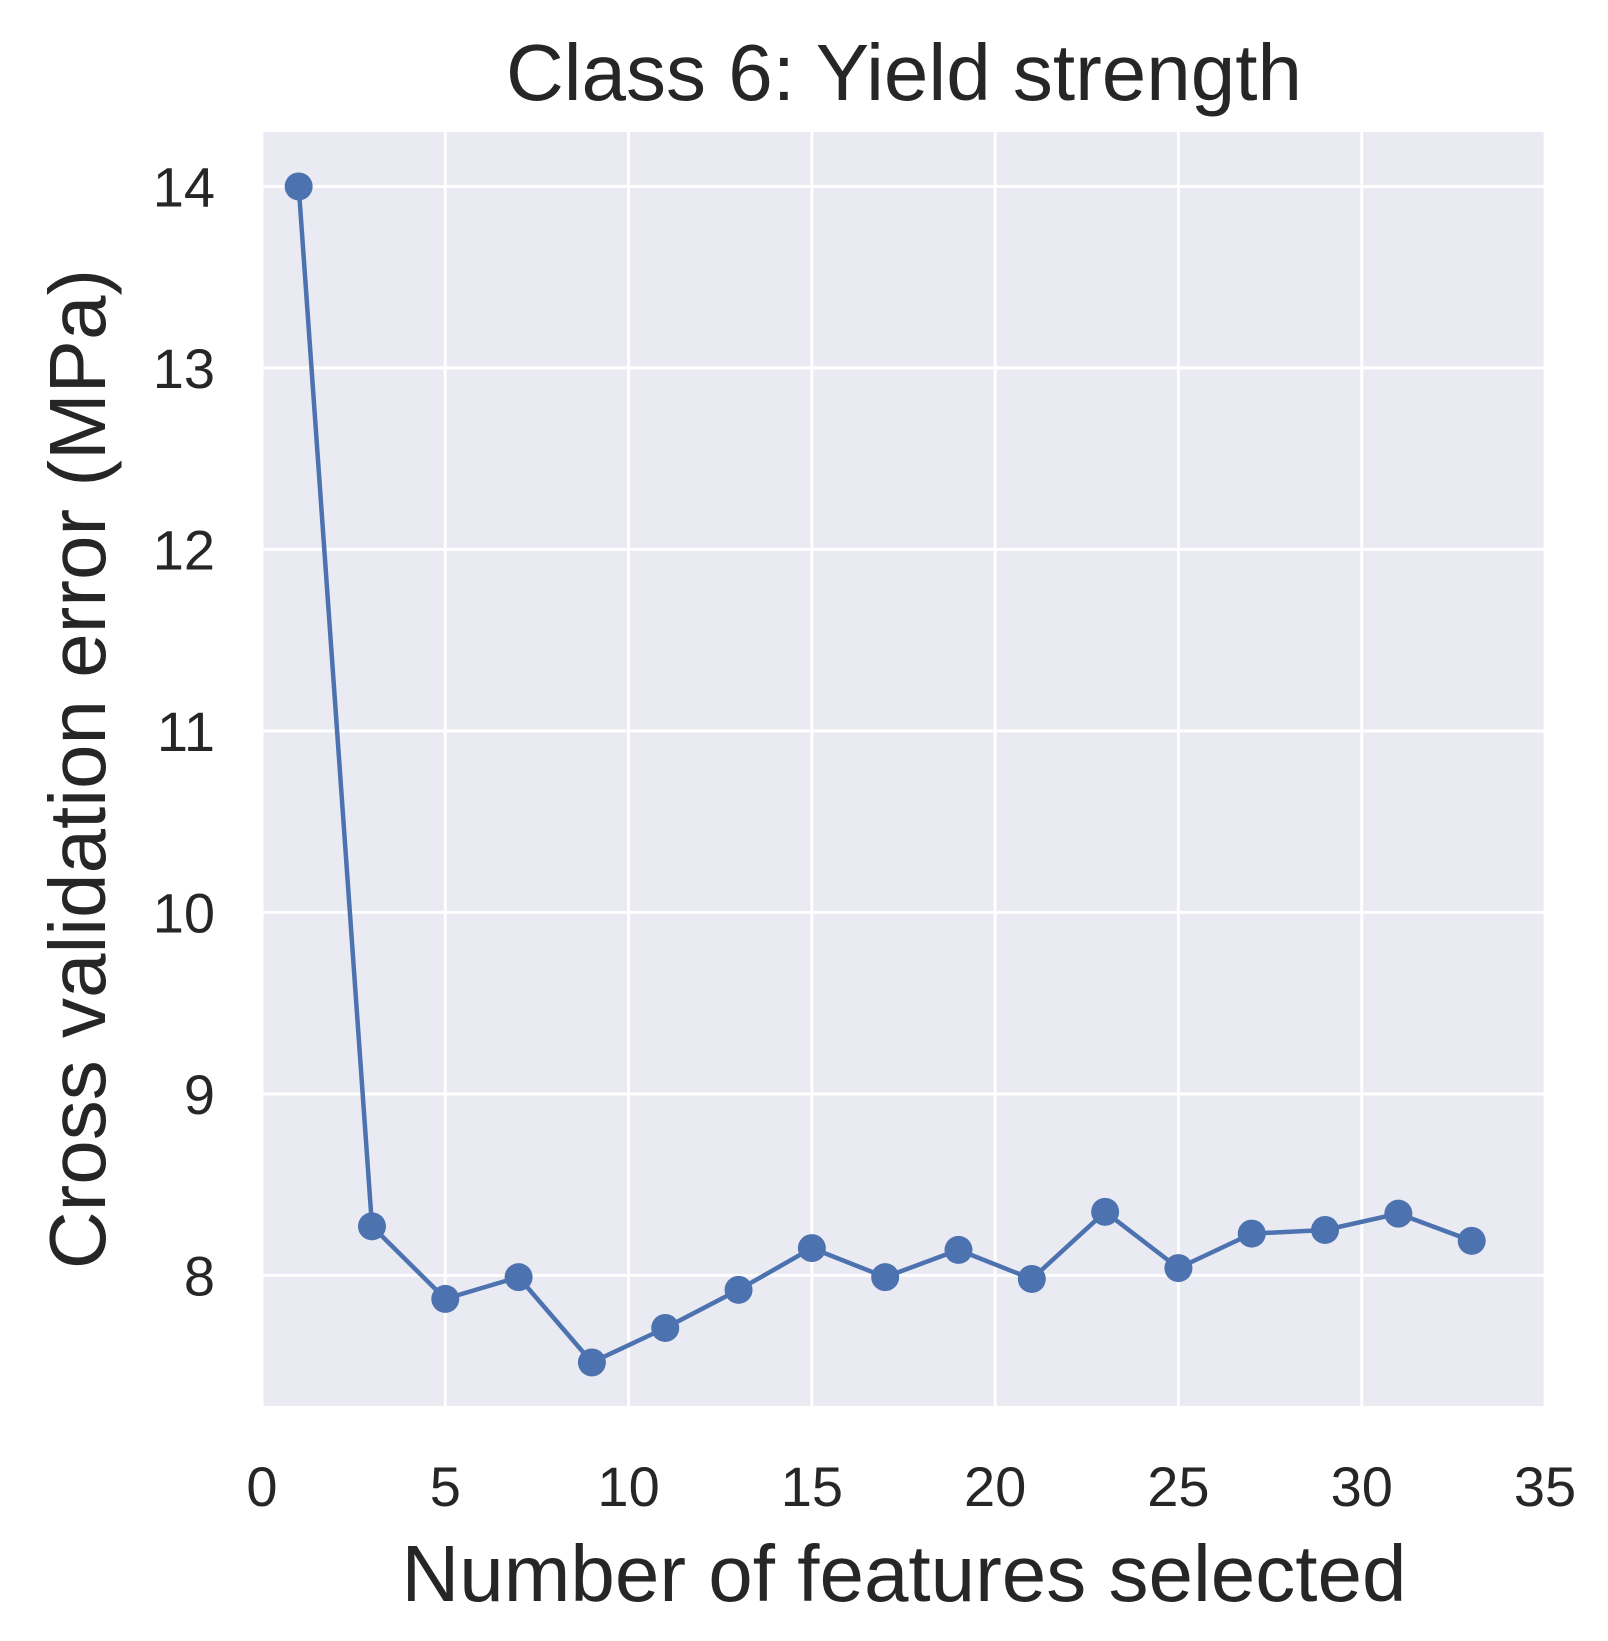 The image size is (1608, 1641). What do you see at coordinates (904, 72) in the screenshot?
I see `chart-title: Class 6: Yield strength` at bounding box center [904, 72].